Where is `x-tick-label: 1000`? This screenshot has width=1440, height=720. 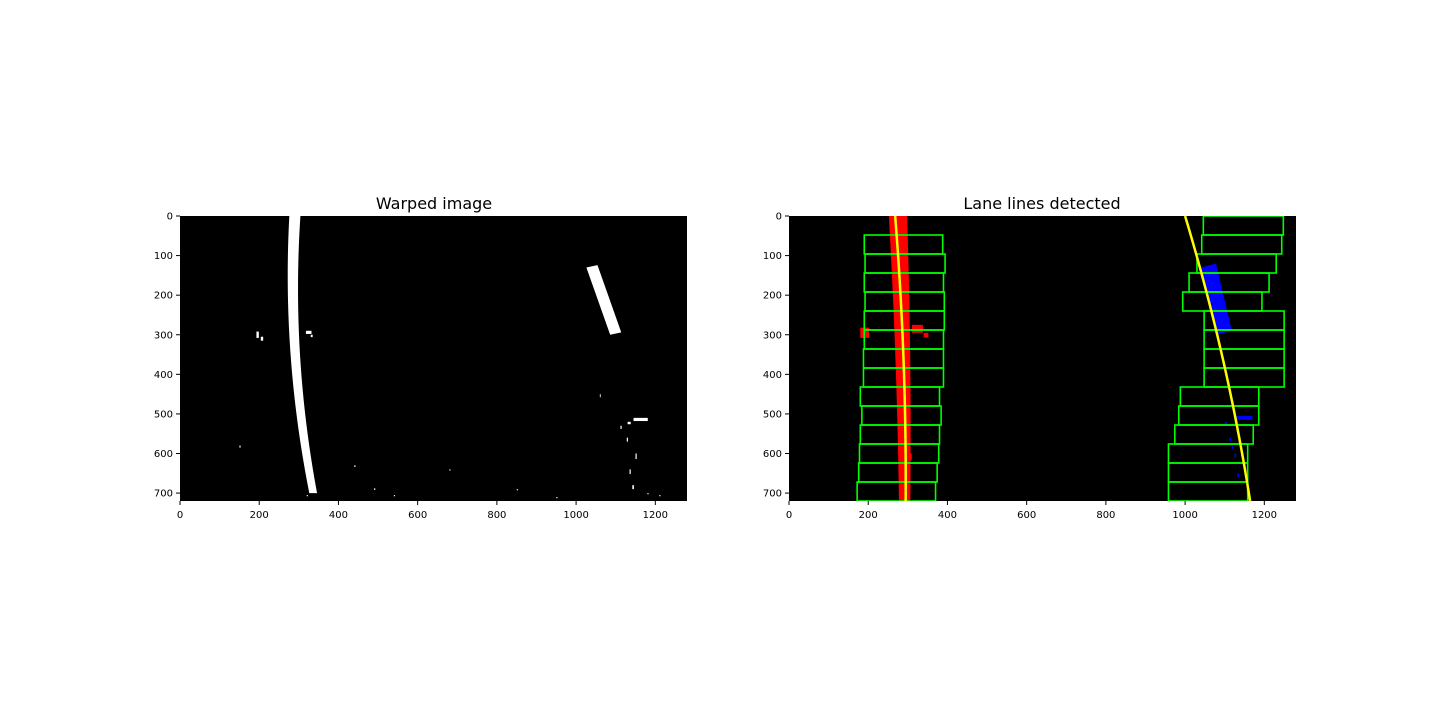
x-tick-label: 1000 is located at coordinates (575, 515).